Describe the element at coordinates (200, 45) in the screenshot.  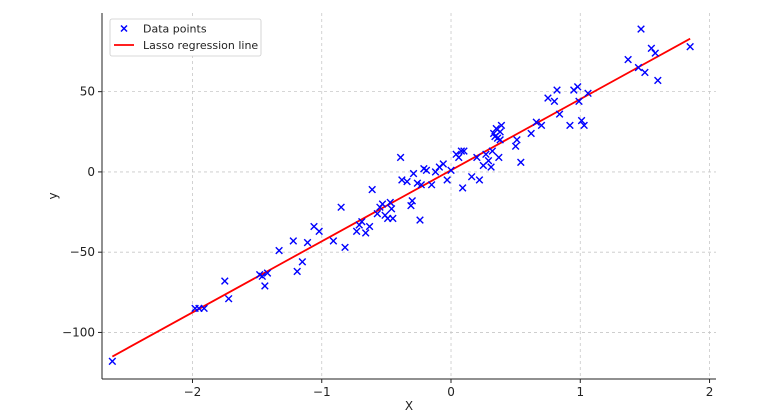
I see `legend-label-lasso-line: Lasso regression line` at that location.